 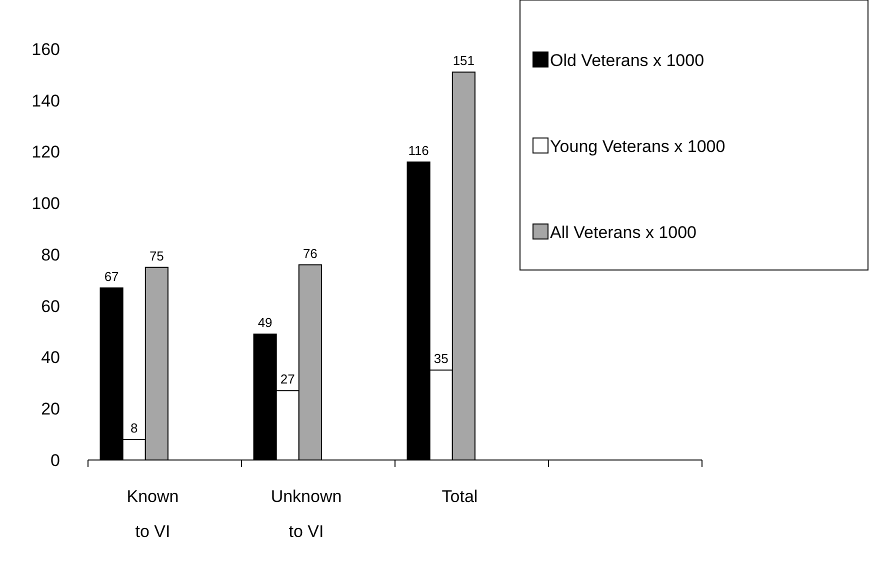 What do you see at coordinates (463, 60) in the screenshot?
I see `data-label: 151` at bounding box center [463, 60].